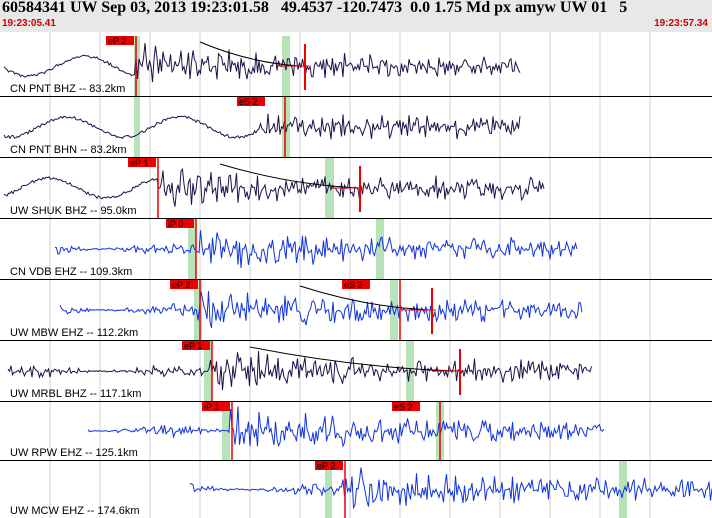  What do you see at coordinates (74, 453) in the screenshot?
I see `channel-label: UW RPW EHZ -- 125.1km` at bounding box center [74, 453].